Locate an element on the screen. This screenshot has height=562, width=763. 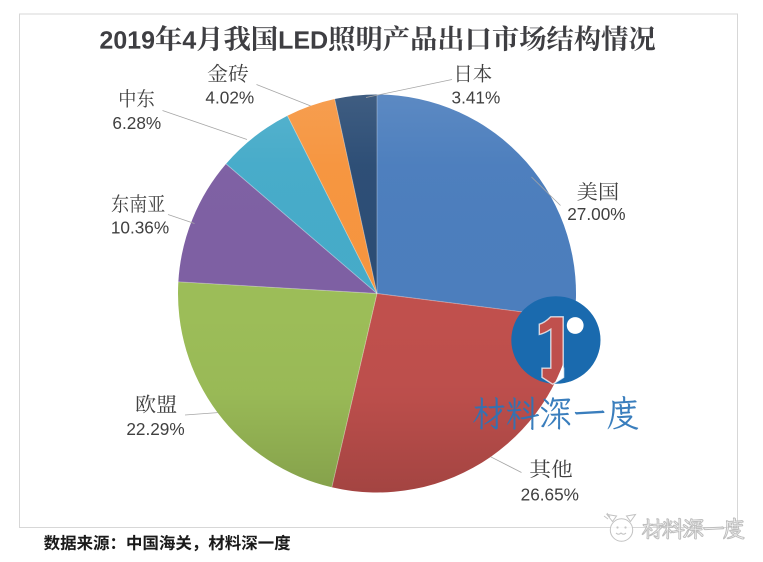
svg-text: 3.41% is located at coordinates (476, 97).